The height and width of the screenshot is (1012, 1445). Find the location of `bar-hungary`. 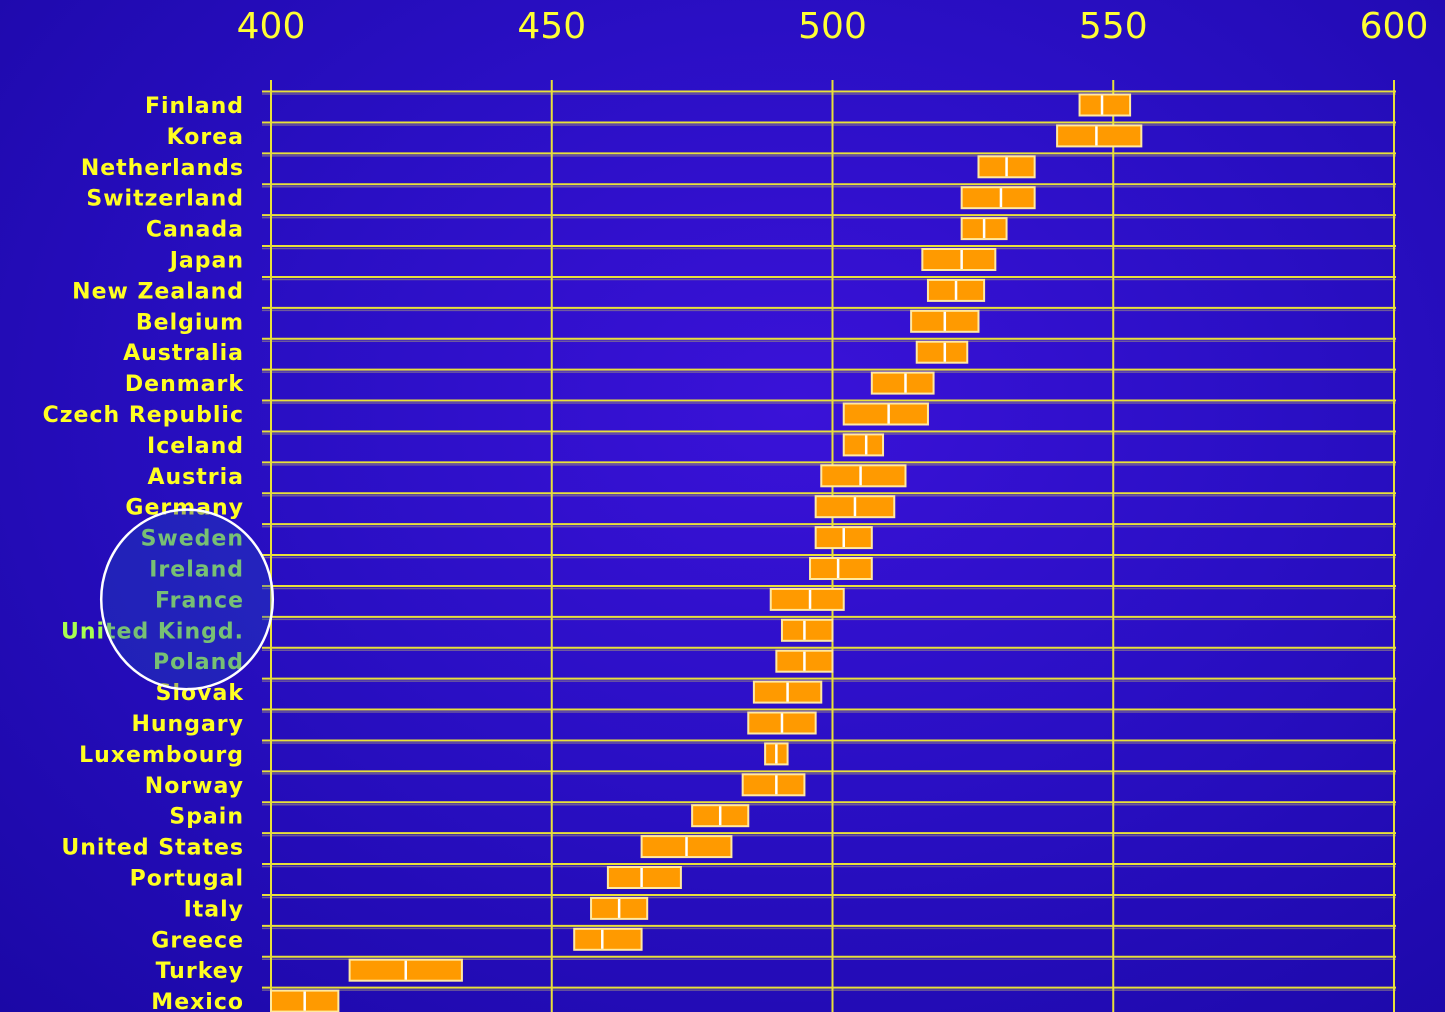

bar-hungary is located at coordinates (782, 723).